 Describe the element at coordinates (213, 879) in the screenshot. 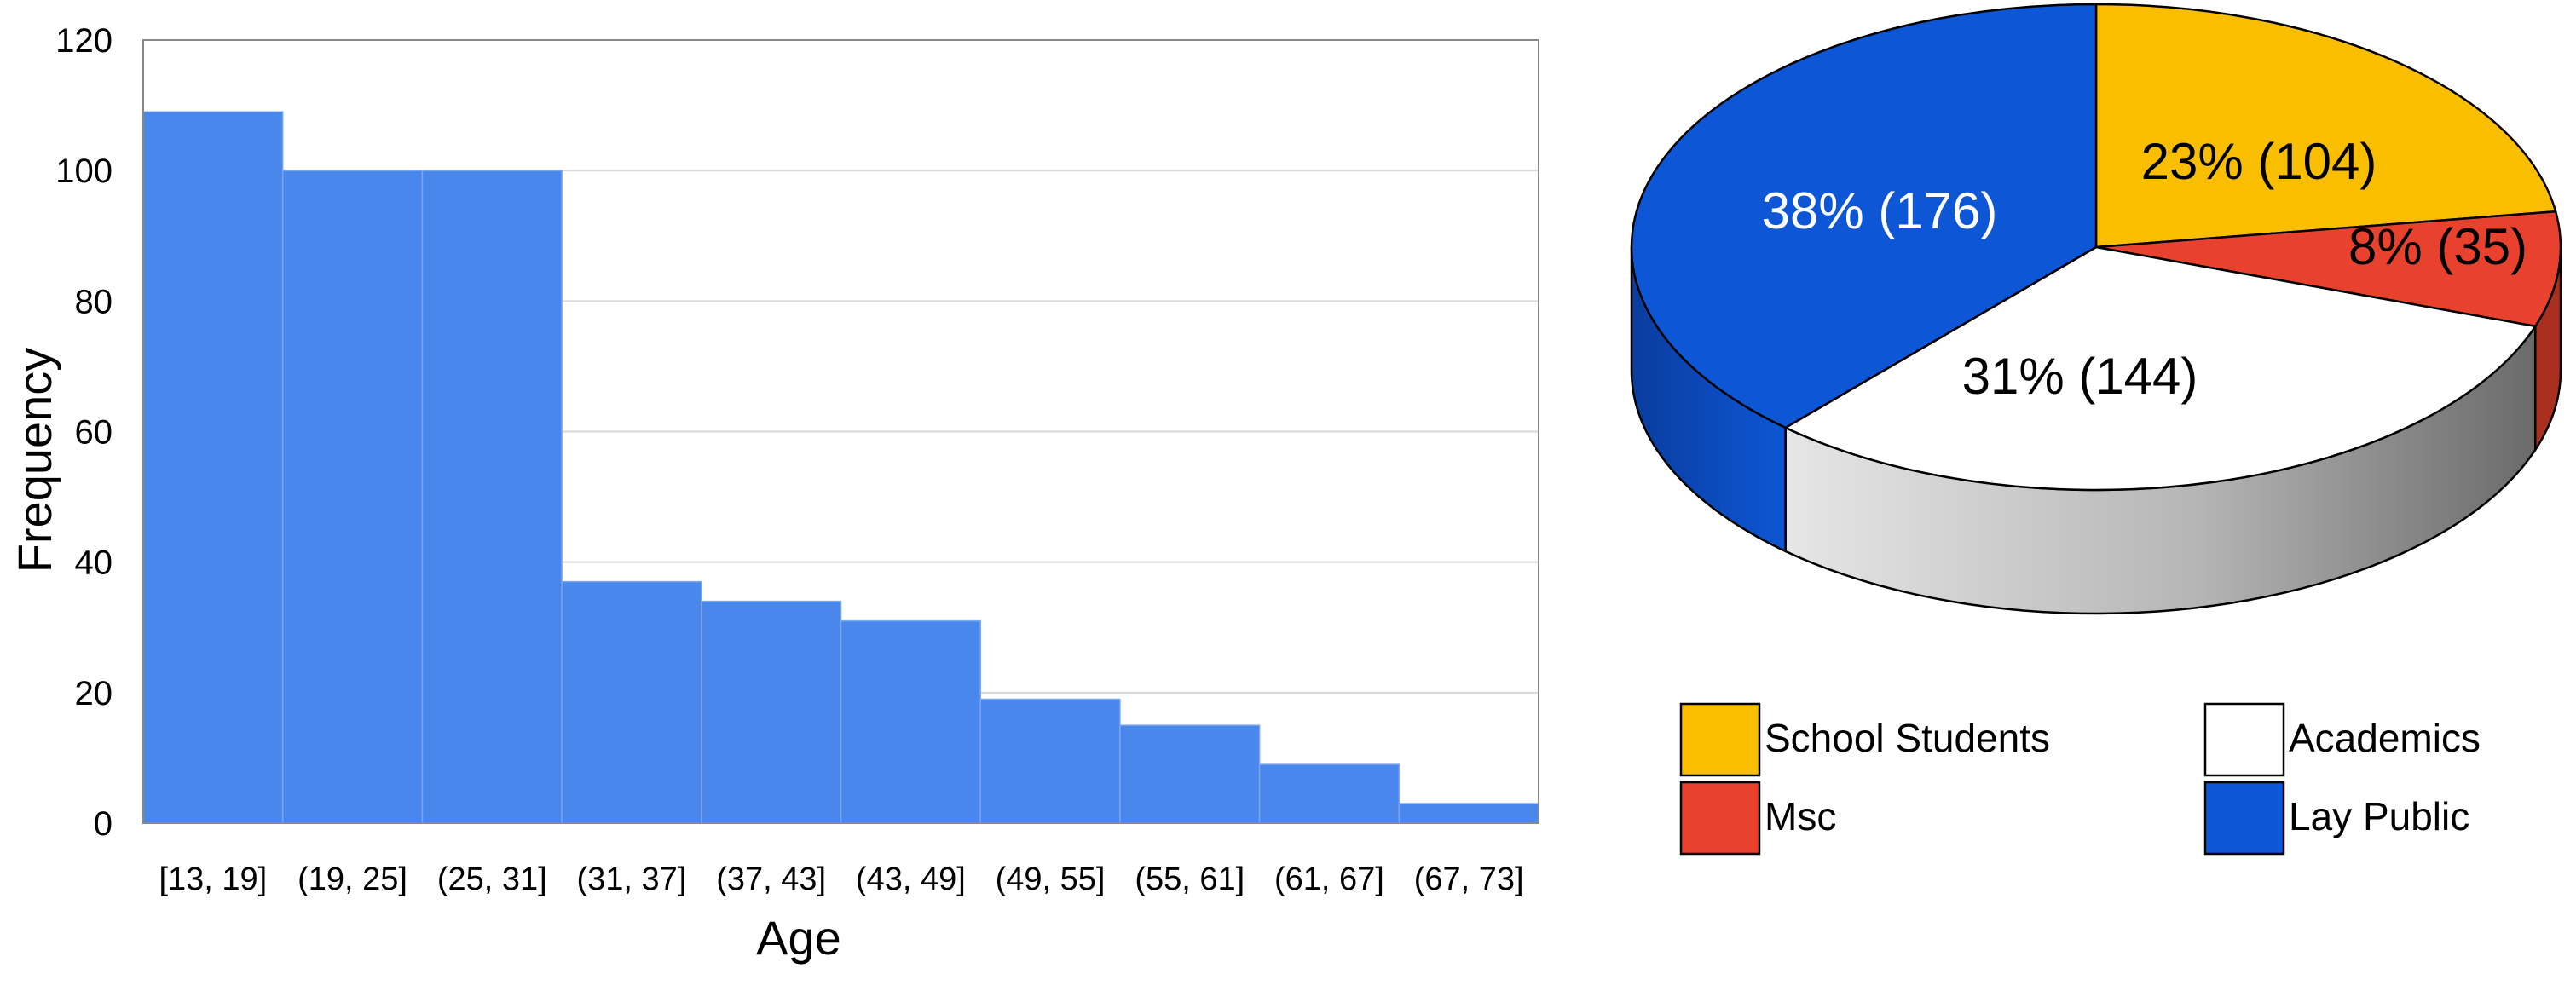

I see `x-tick-label: [13, 19]` at that location.